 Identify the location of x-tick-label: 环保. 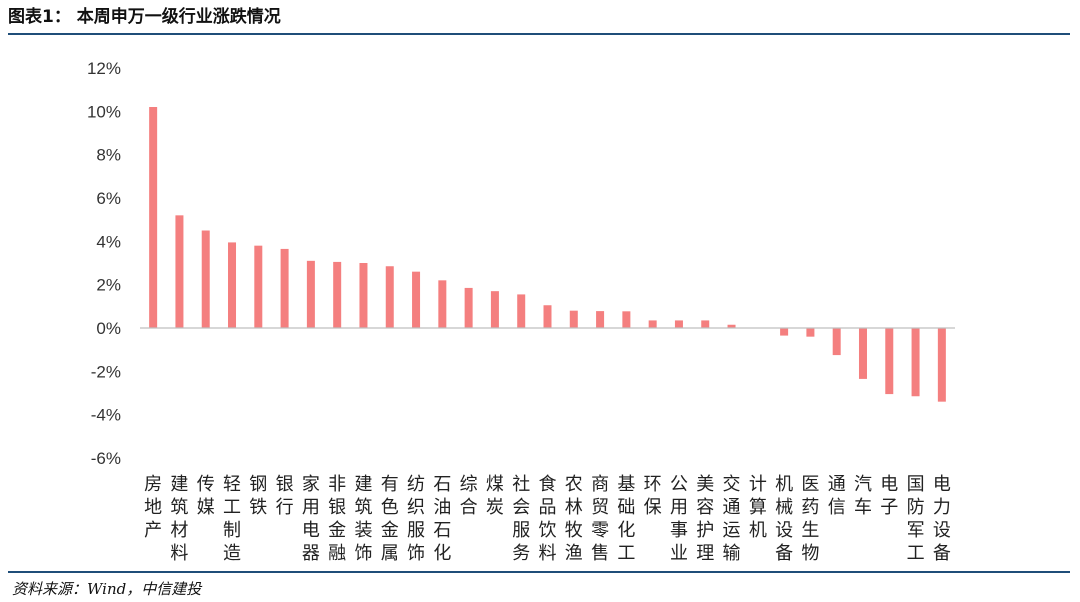
(653, 496).